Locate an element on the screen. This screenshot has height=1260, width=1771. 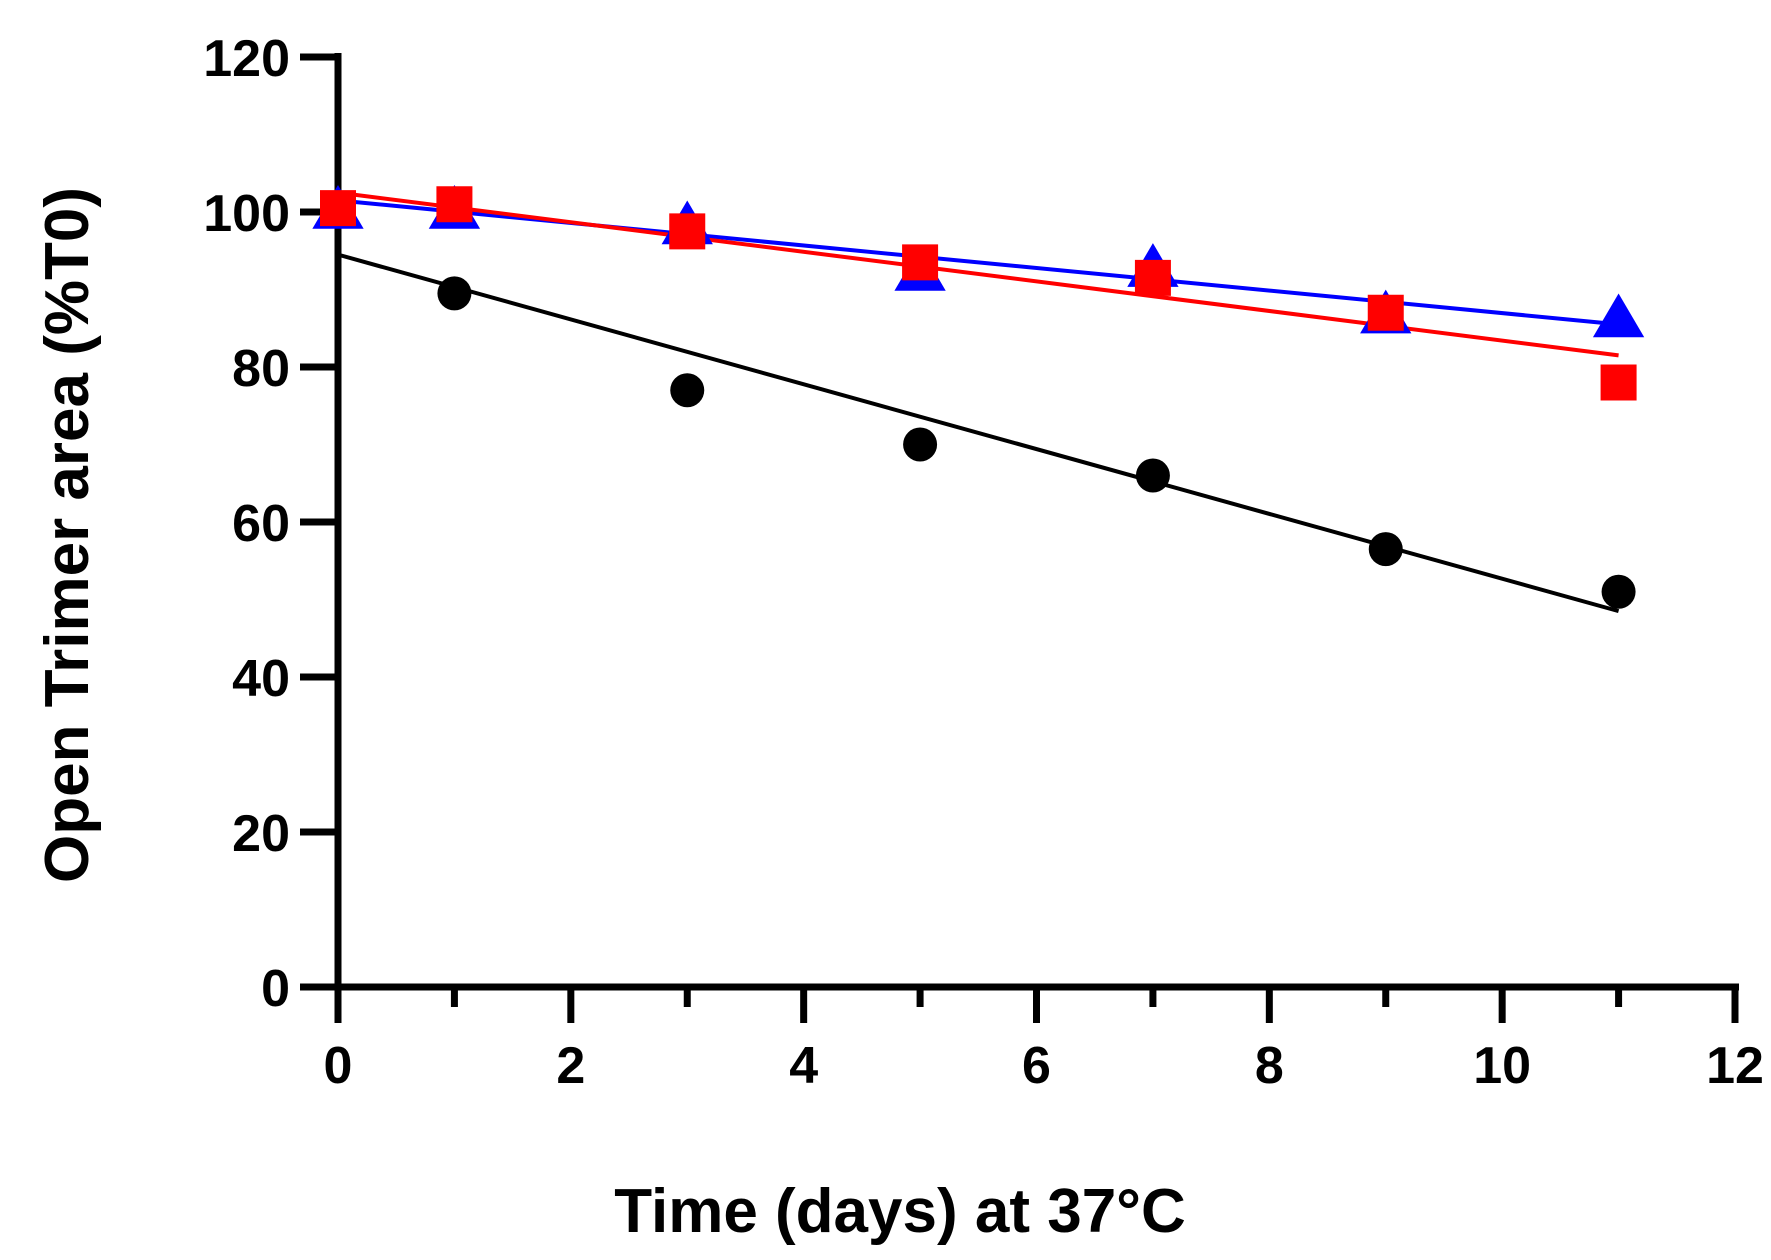
x-tick-label: 2 is located at coordinates (570, 1066).